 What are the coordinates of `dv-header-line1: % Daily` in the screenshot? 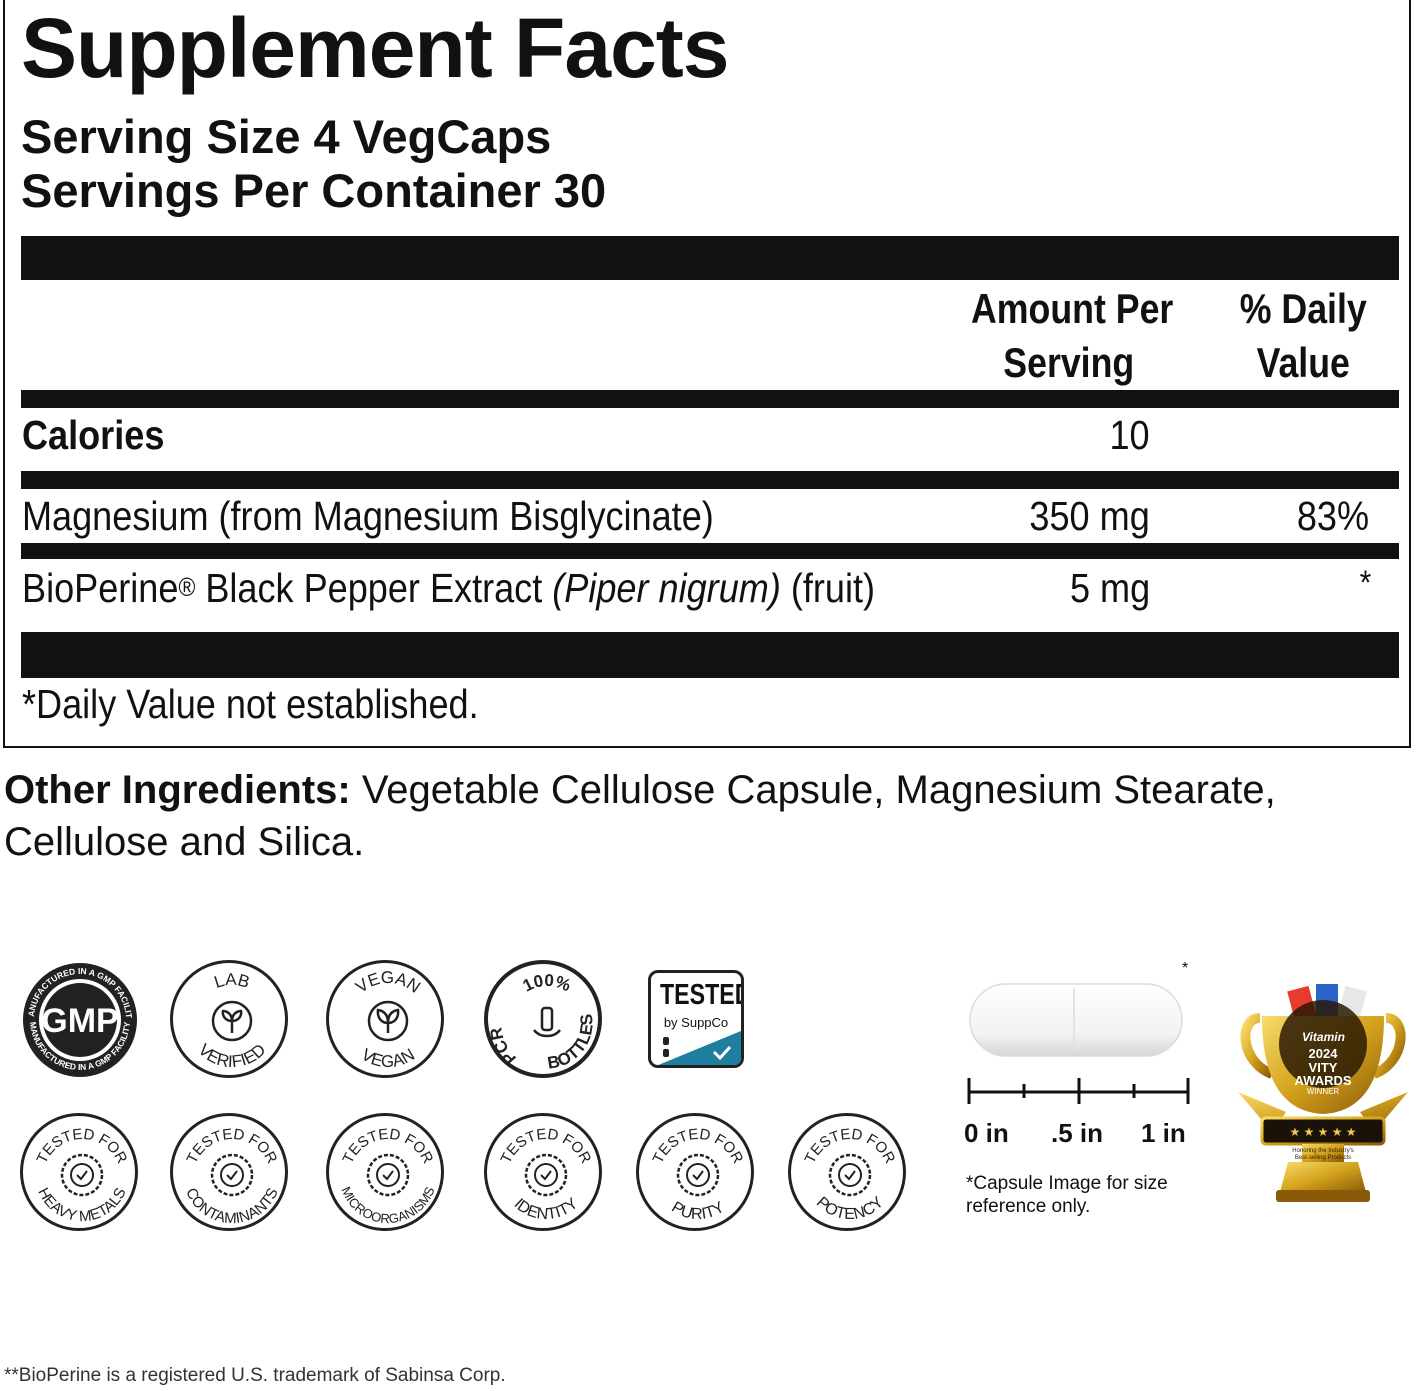 It's located at (1303, 308).